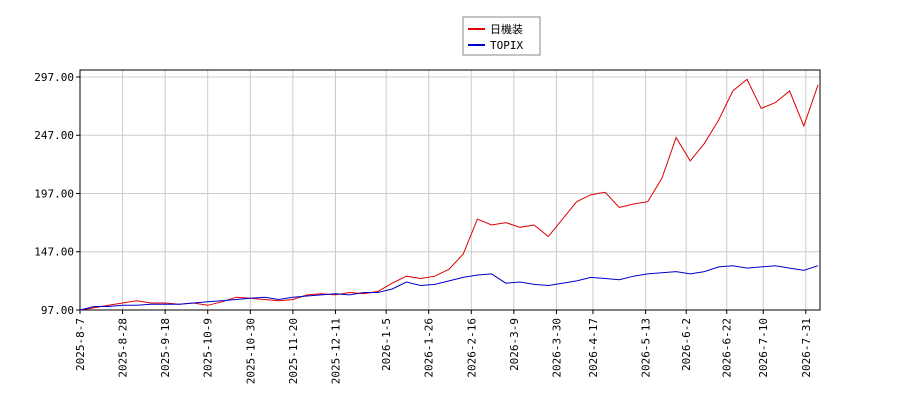 The width and height of the screenshot is (900, 400). What do you see at coordinates (727, 348) in the screenshot?
I see `x-tick-label: 2026-6-22` at bounding box center [727, 348].